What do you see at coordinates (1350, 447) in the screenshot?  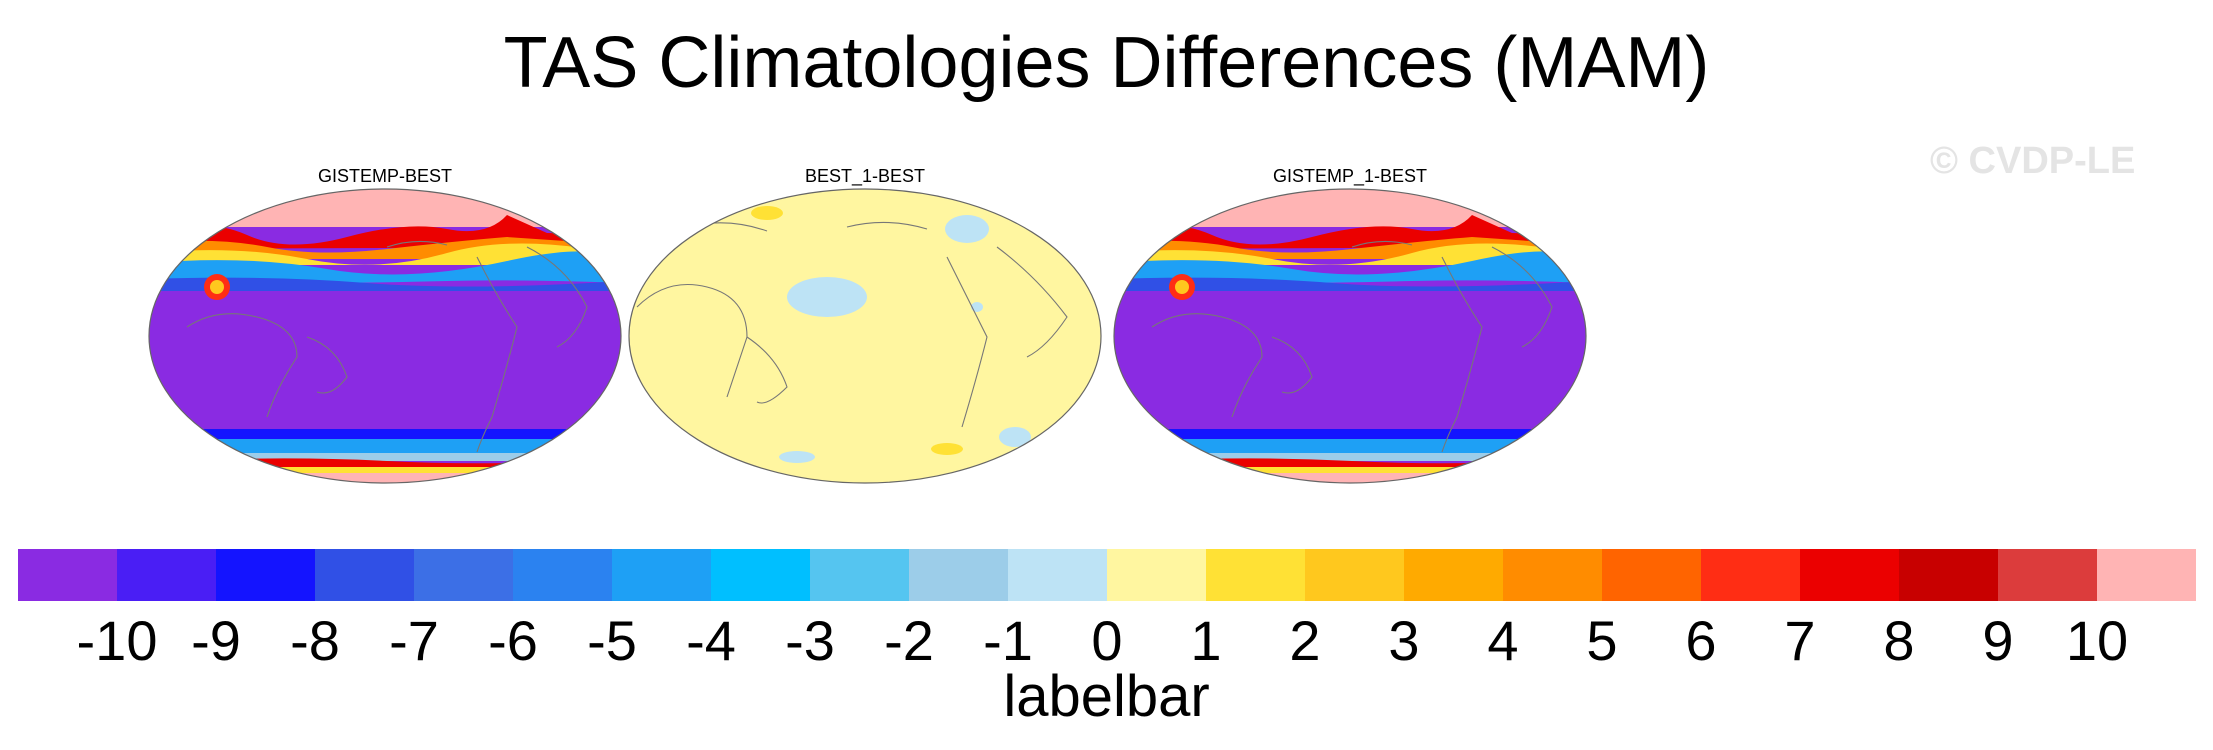 I see `map-3-south-blue` at bounding box center [1350, 447].